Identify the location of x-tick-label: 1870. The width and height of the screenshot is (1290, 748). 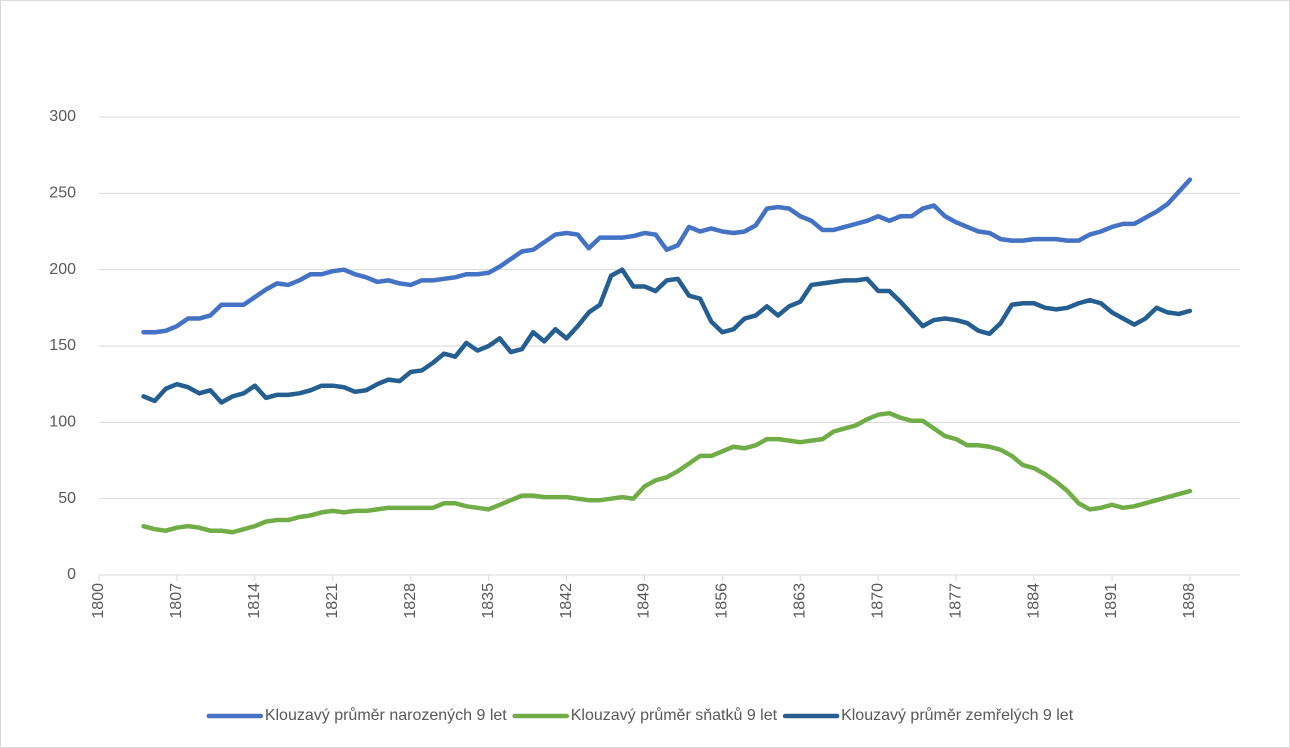
(877, 601).